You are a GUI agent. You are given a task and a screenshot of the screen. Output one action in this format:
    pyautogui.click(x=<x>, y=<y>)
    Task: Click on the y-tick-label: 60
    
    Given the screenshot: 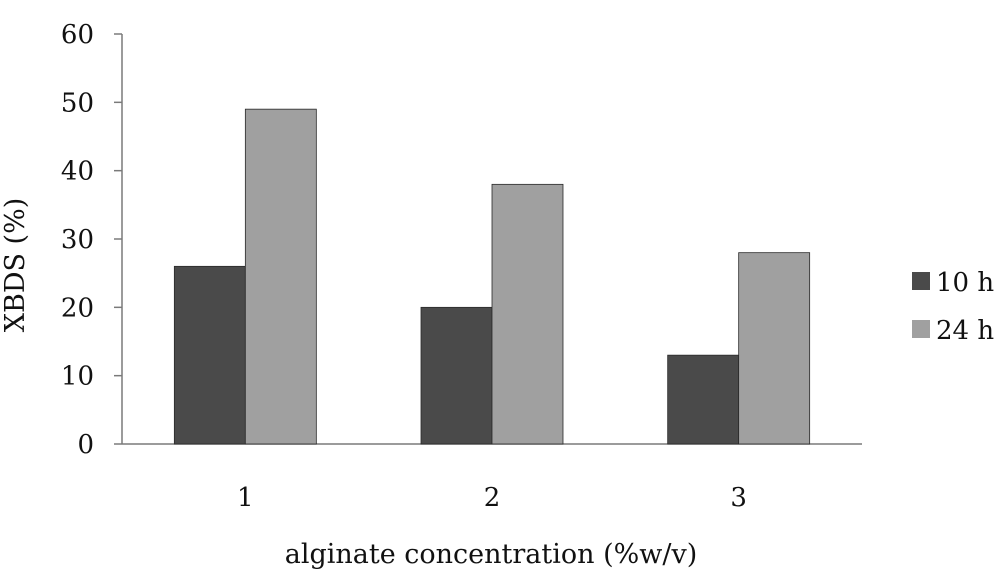 What is the action you would take?
    pyautogui.click(x=77, y=35)
    